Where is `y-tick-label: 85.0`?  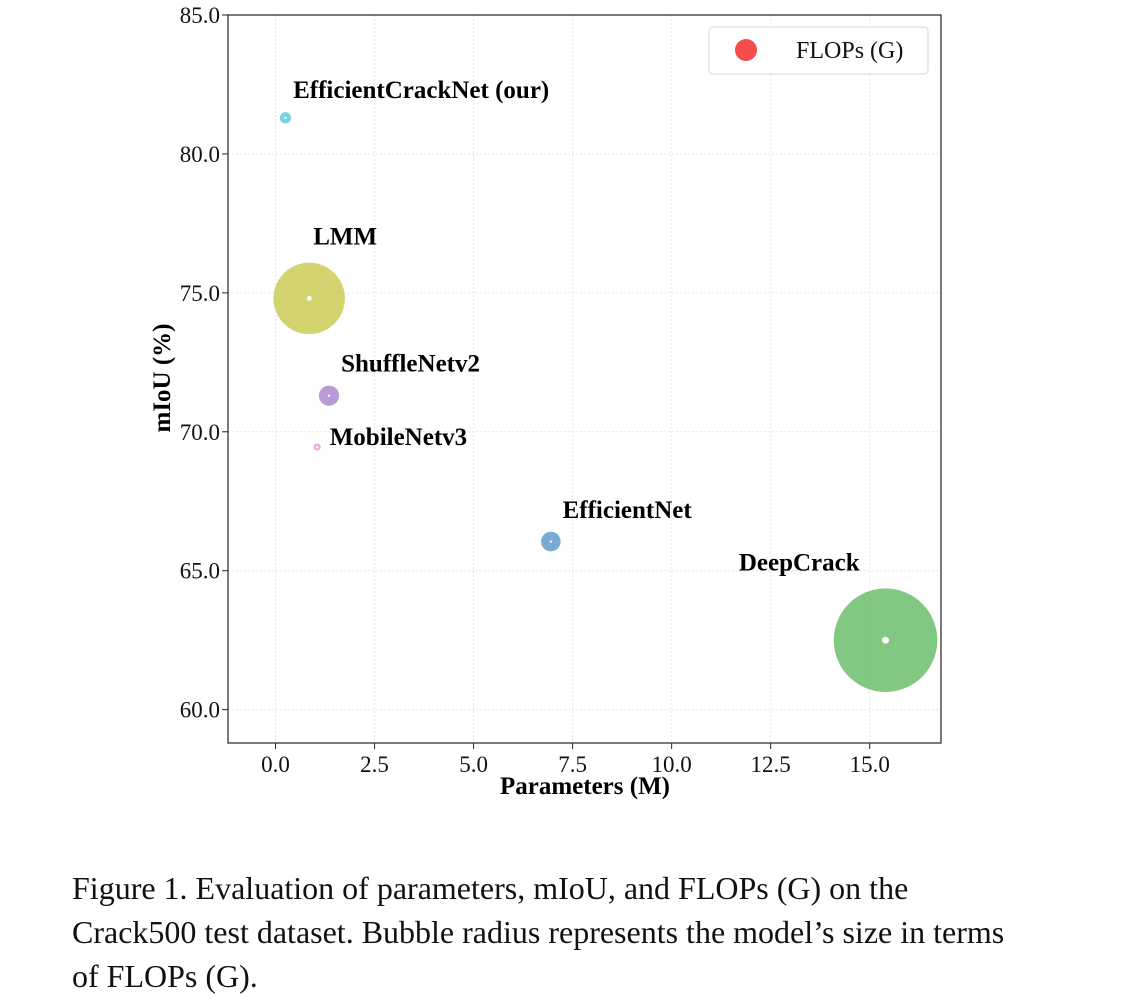 y-tick-label: 85.0 is located at coordinates (200, 15).